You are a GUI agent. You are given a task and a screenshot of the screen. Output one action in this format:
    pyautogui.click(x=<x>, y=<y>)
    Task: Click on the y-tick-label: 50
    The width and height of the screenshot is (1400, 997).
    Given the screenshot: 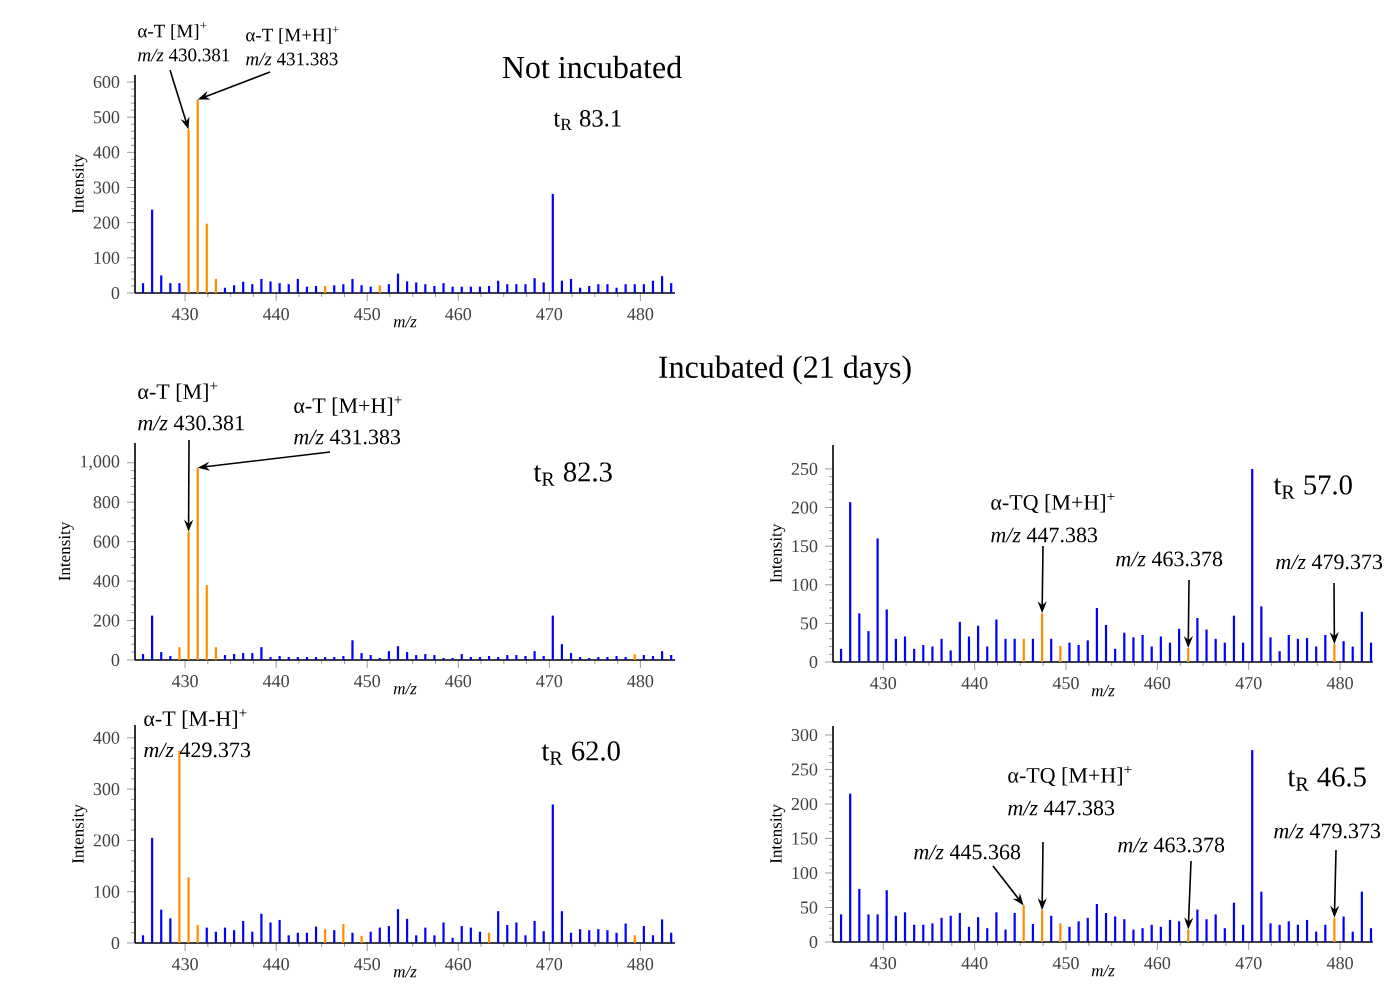 What is the action you would take?
    pyautogui.click(x=809, y=623)
    